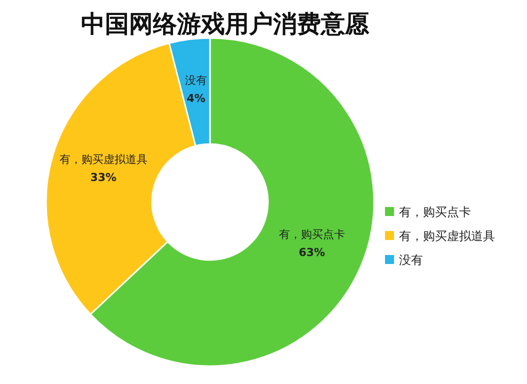 The height and width of the screenshot is (384, 527). Describe the element at coordinates (225, 24) in the screenshot. I see `chart-title: 中国网络游戏用户消费意愿` at that location.